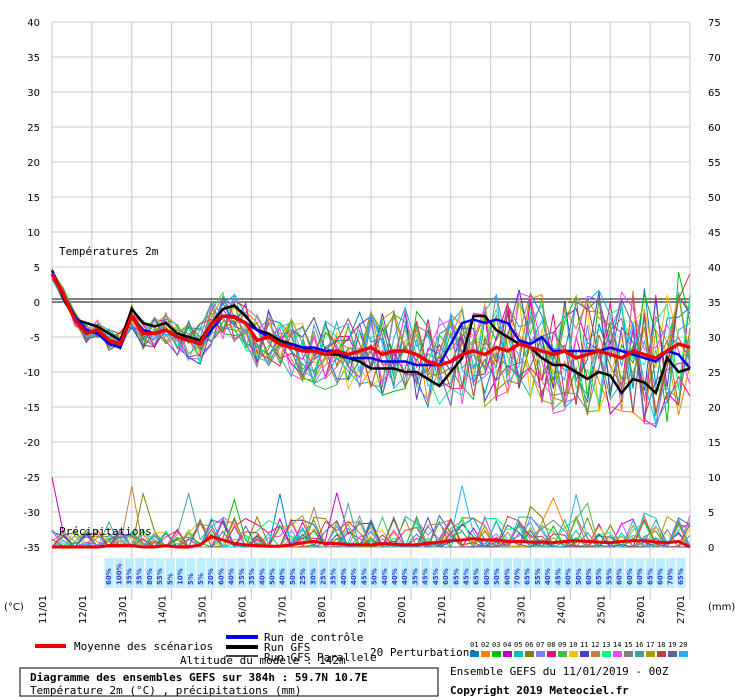 This screenshot has height=700, width=740. What do you see at coordinates (672, 645) in the screenshot?
I see `perturbation-id: 19` at bounding box center [672, 645].